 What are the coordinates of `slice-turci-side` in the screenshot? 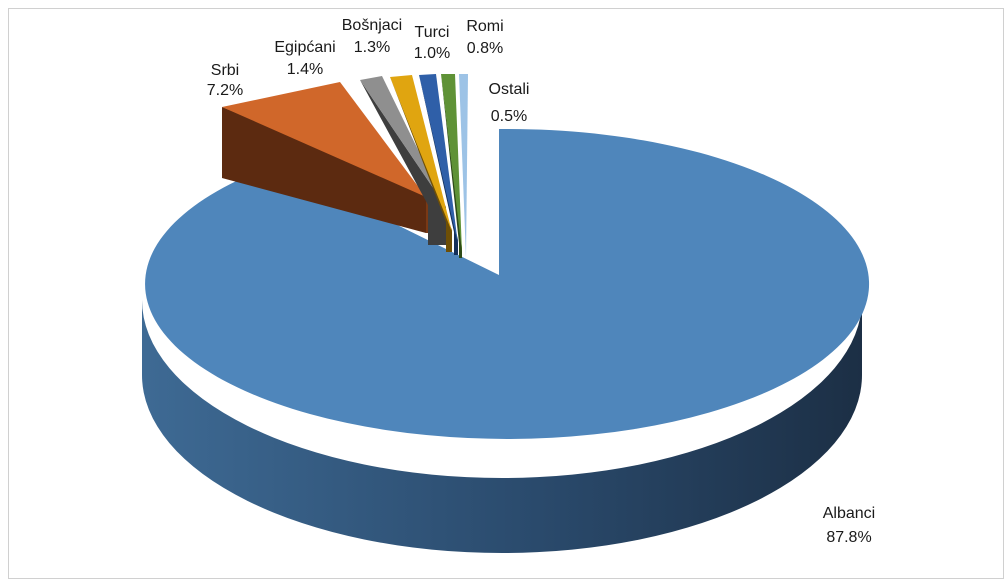 It's located at (438, 165).